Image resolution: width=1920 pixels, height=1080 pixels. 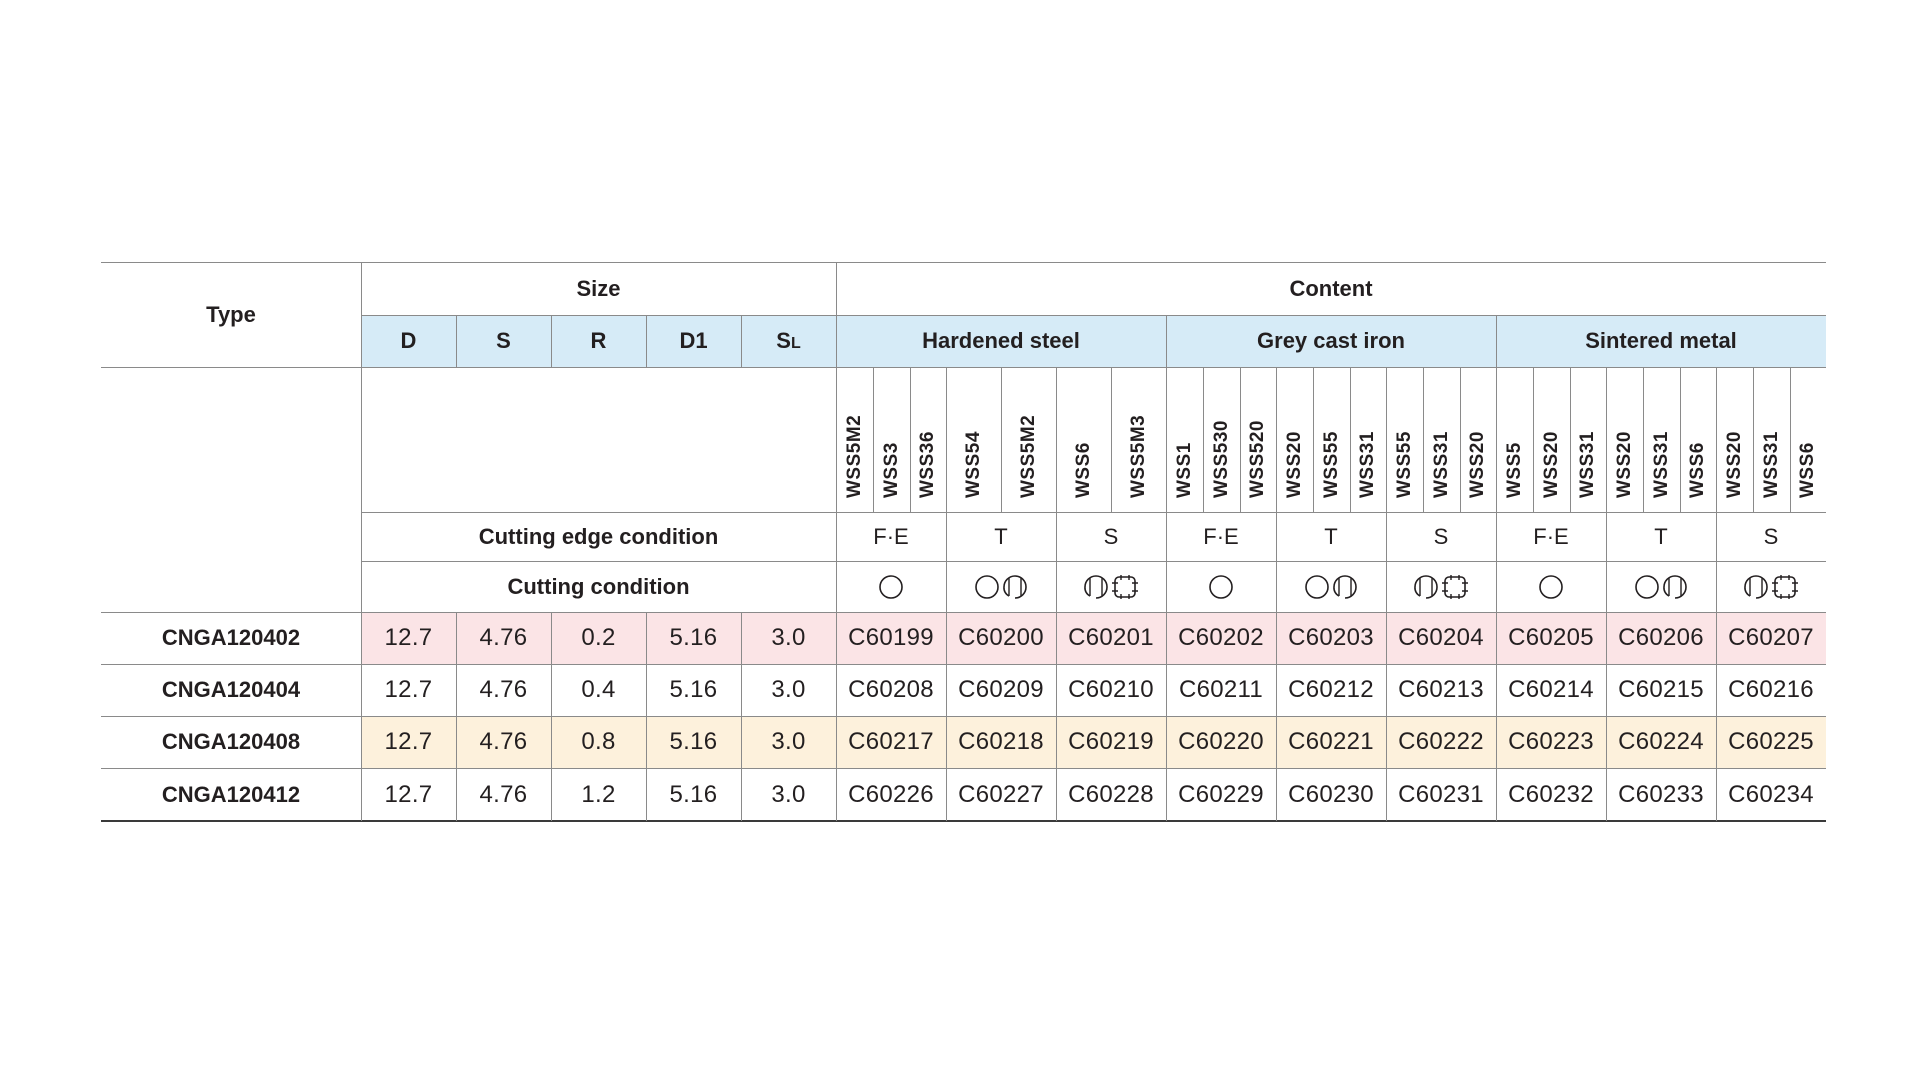 What do you see at coordinates (1785, 587) in the screenshot?
I see `heavy-interrupted-icon` at bounding box center [1785, 587].